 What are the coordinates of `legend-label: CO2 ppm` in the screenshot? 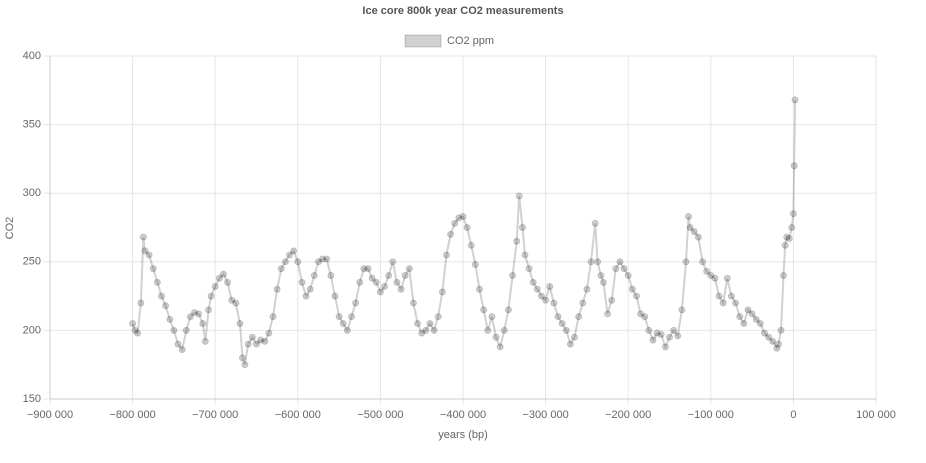 It's located at (470, 41).